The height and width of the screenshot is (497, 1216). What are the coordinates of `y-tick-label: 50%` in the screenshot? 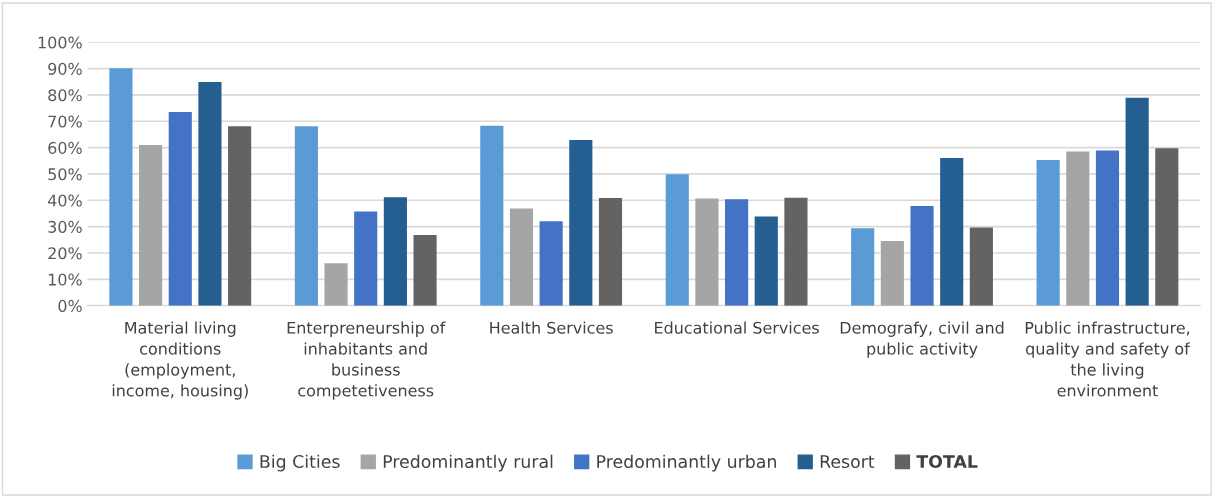 It's located at (65, 174).